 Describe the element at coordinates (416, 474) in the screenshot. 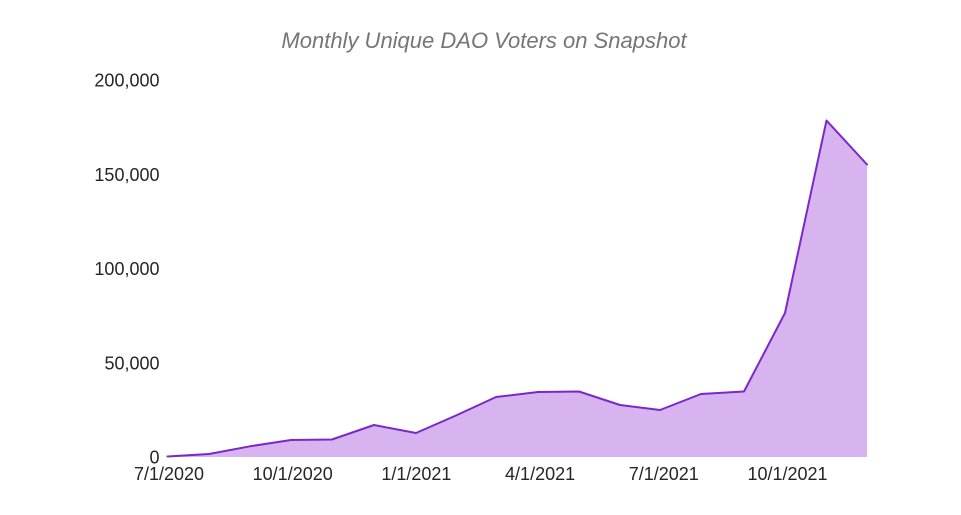

I see `svg-text: 1/1/2021` at that location.